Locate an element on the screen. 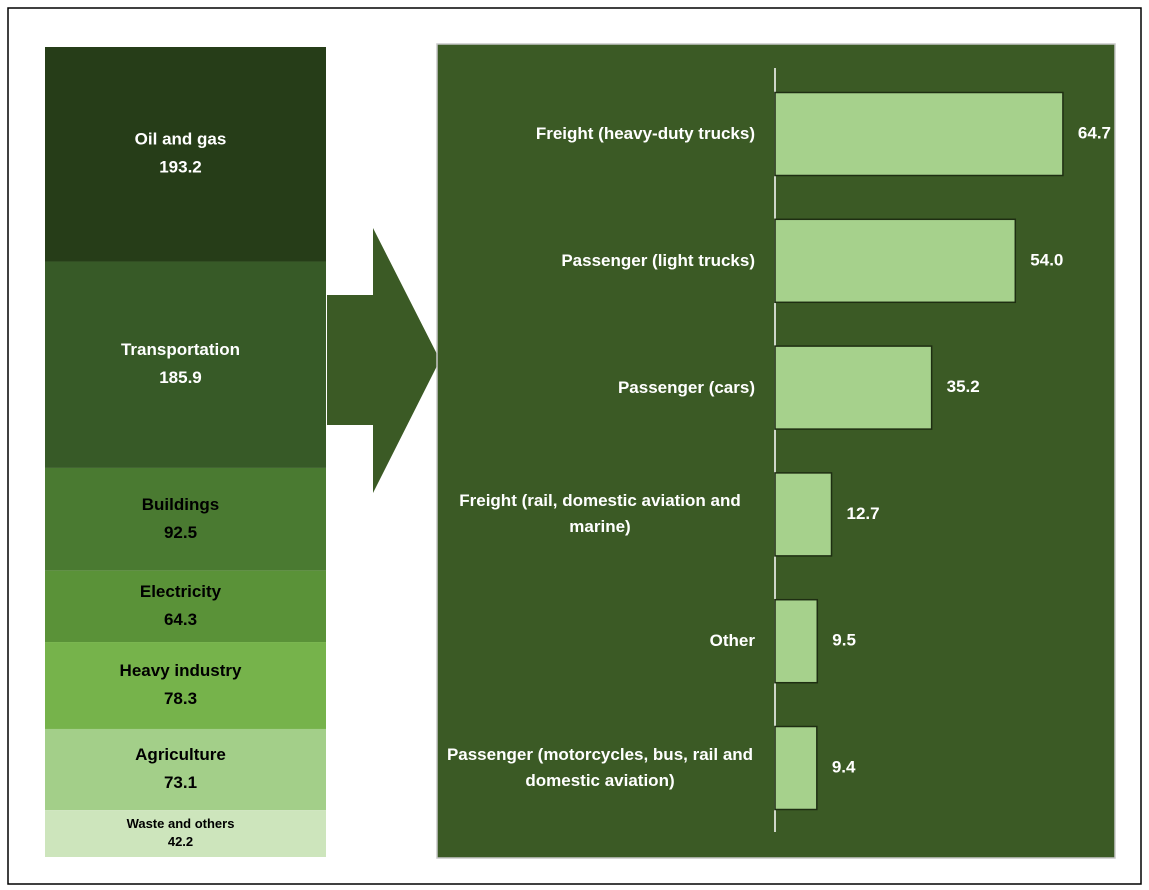  bar-value-label: 54.0 is located at coordinates (1046, 259).